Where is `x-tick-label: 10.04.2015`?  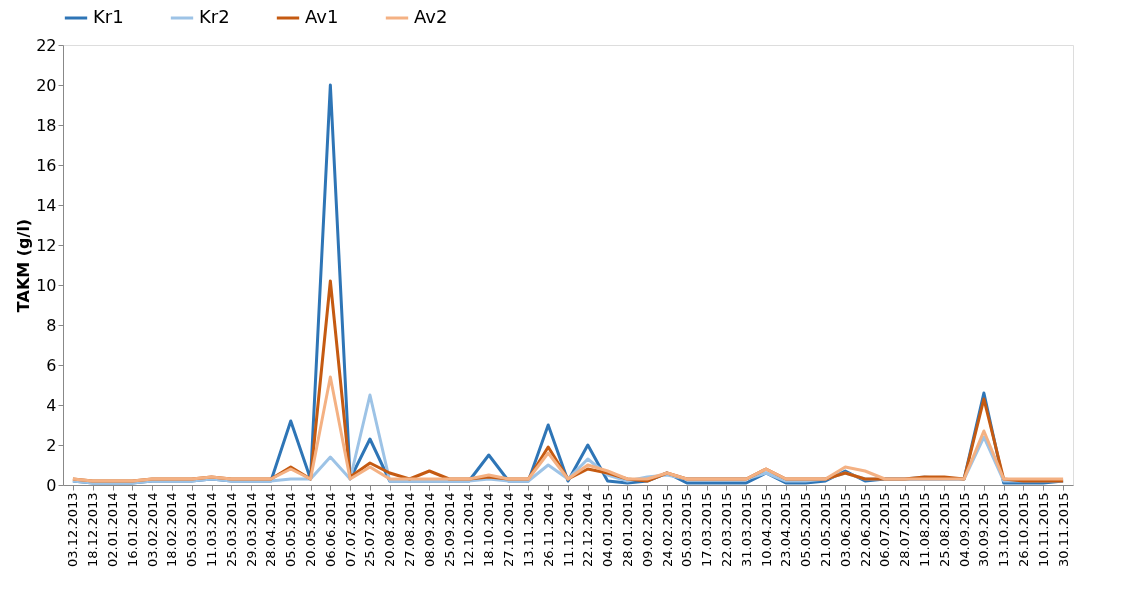 x-tick-label: 10.04.2015 is located at coordinates (766, 529).